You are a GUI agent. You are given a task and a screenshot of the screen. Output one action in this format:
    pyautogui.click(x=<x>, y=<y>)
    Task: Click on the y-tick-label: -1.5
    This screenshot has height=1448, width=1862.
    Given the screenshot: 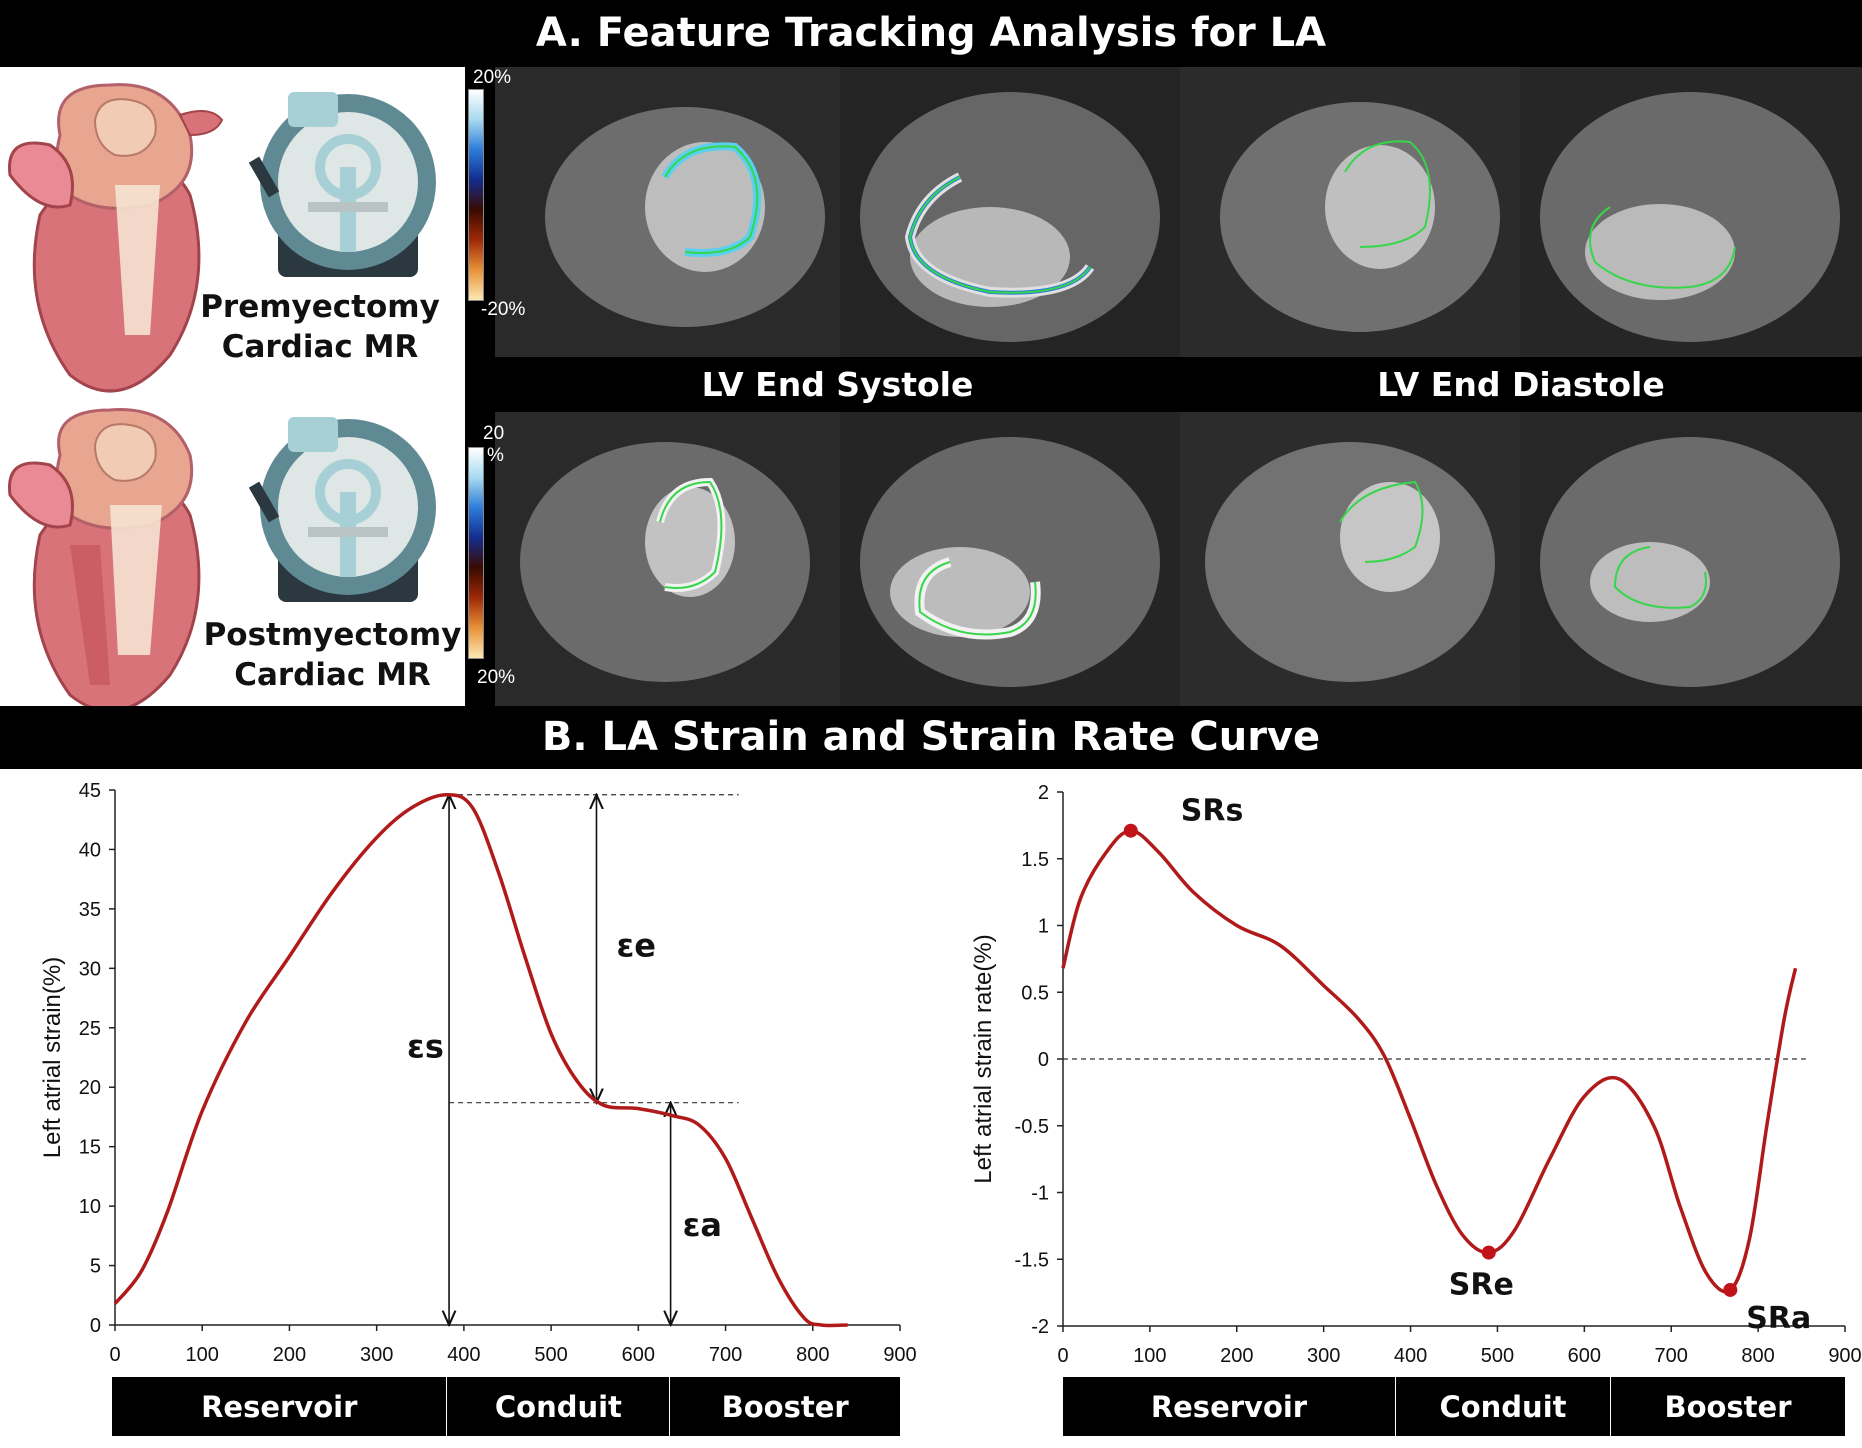 What is the action you would take?
    pyautogui.click(x=1032, y=1260)
    